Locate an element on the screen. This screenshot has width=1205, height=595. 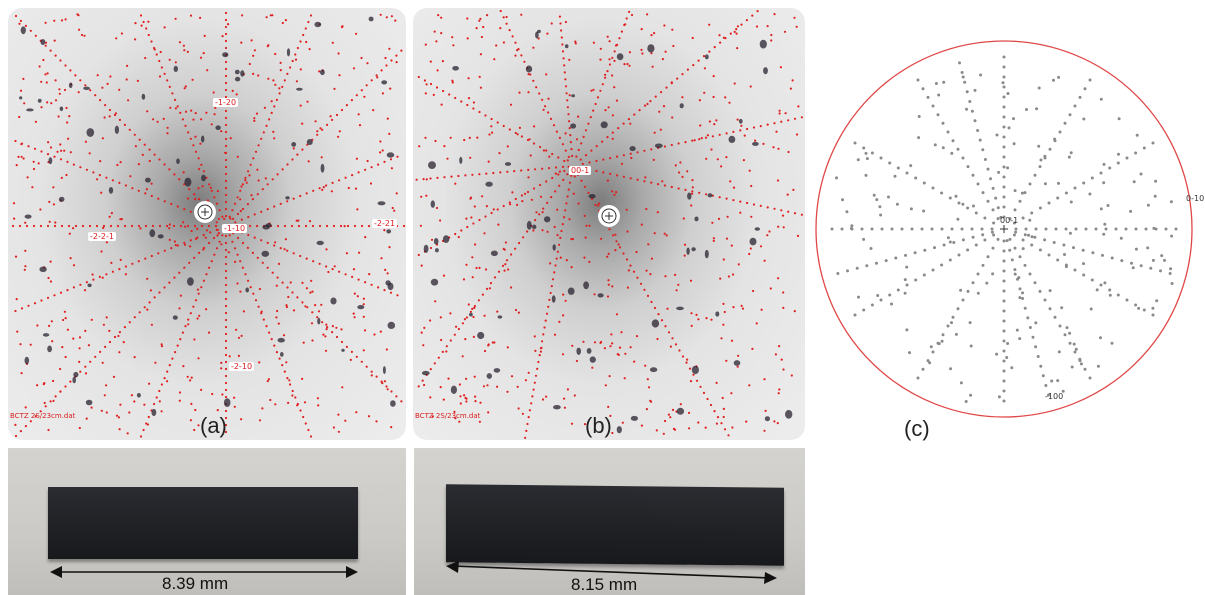
hkl-label: -2-10 is located at coordinates (242, 366).